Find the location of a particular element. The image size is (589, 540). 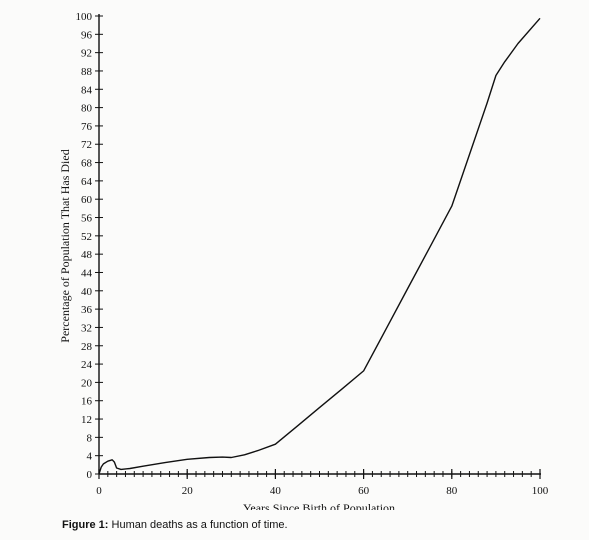

y-tick-label: 92 is located at coordinates (86, 54).